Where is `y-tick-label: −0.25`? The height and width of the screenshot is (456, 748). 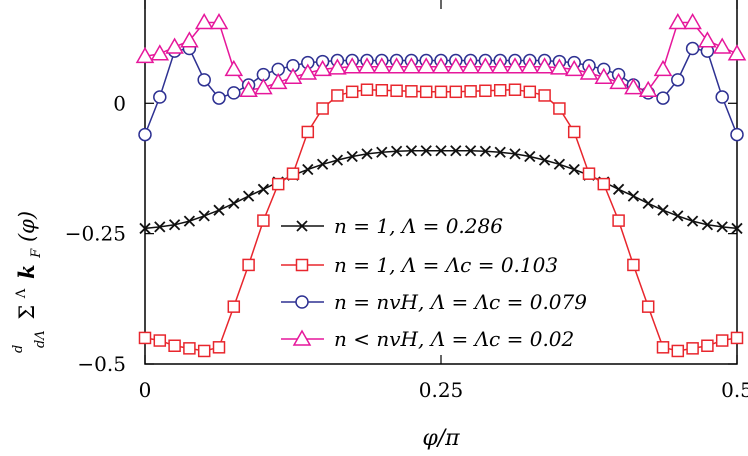
y-tick-label: −0.25 is located at coordinates (95, 234).